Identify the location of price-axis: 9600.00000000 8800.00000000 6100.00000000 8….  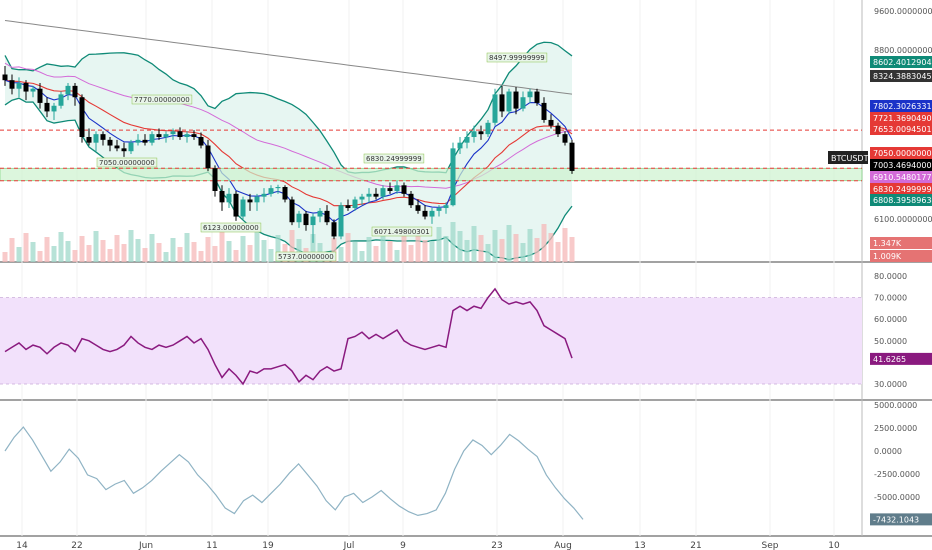
(880, 134).